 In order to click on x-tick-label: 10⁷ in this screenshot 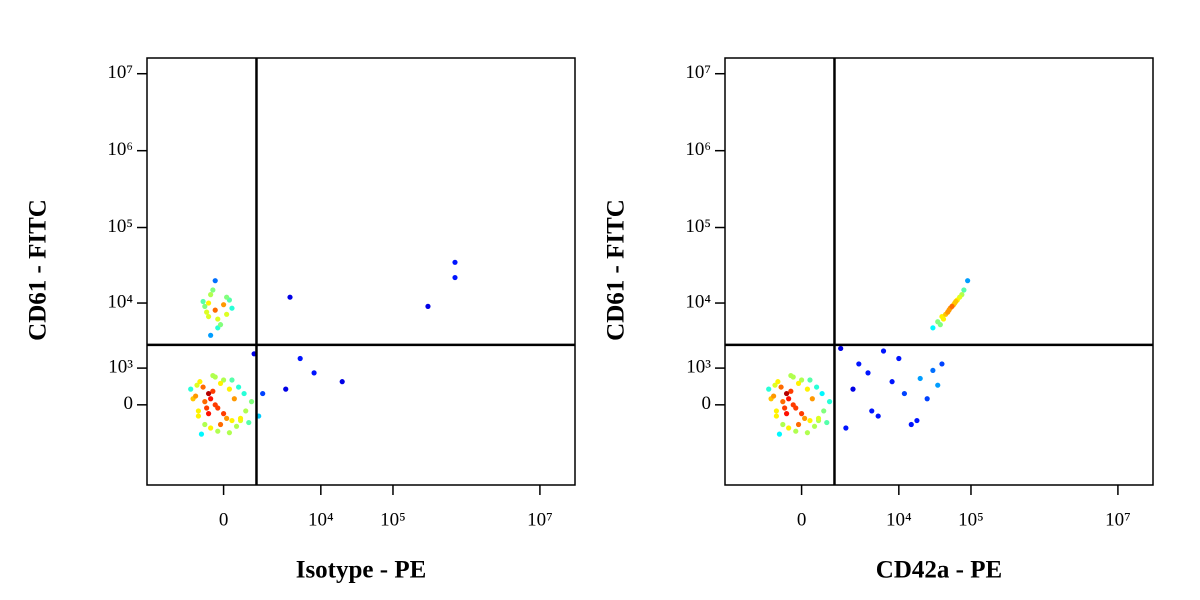, I will do `click(1118, 519)`.